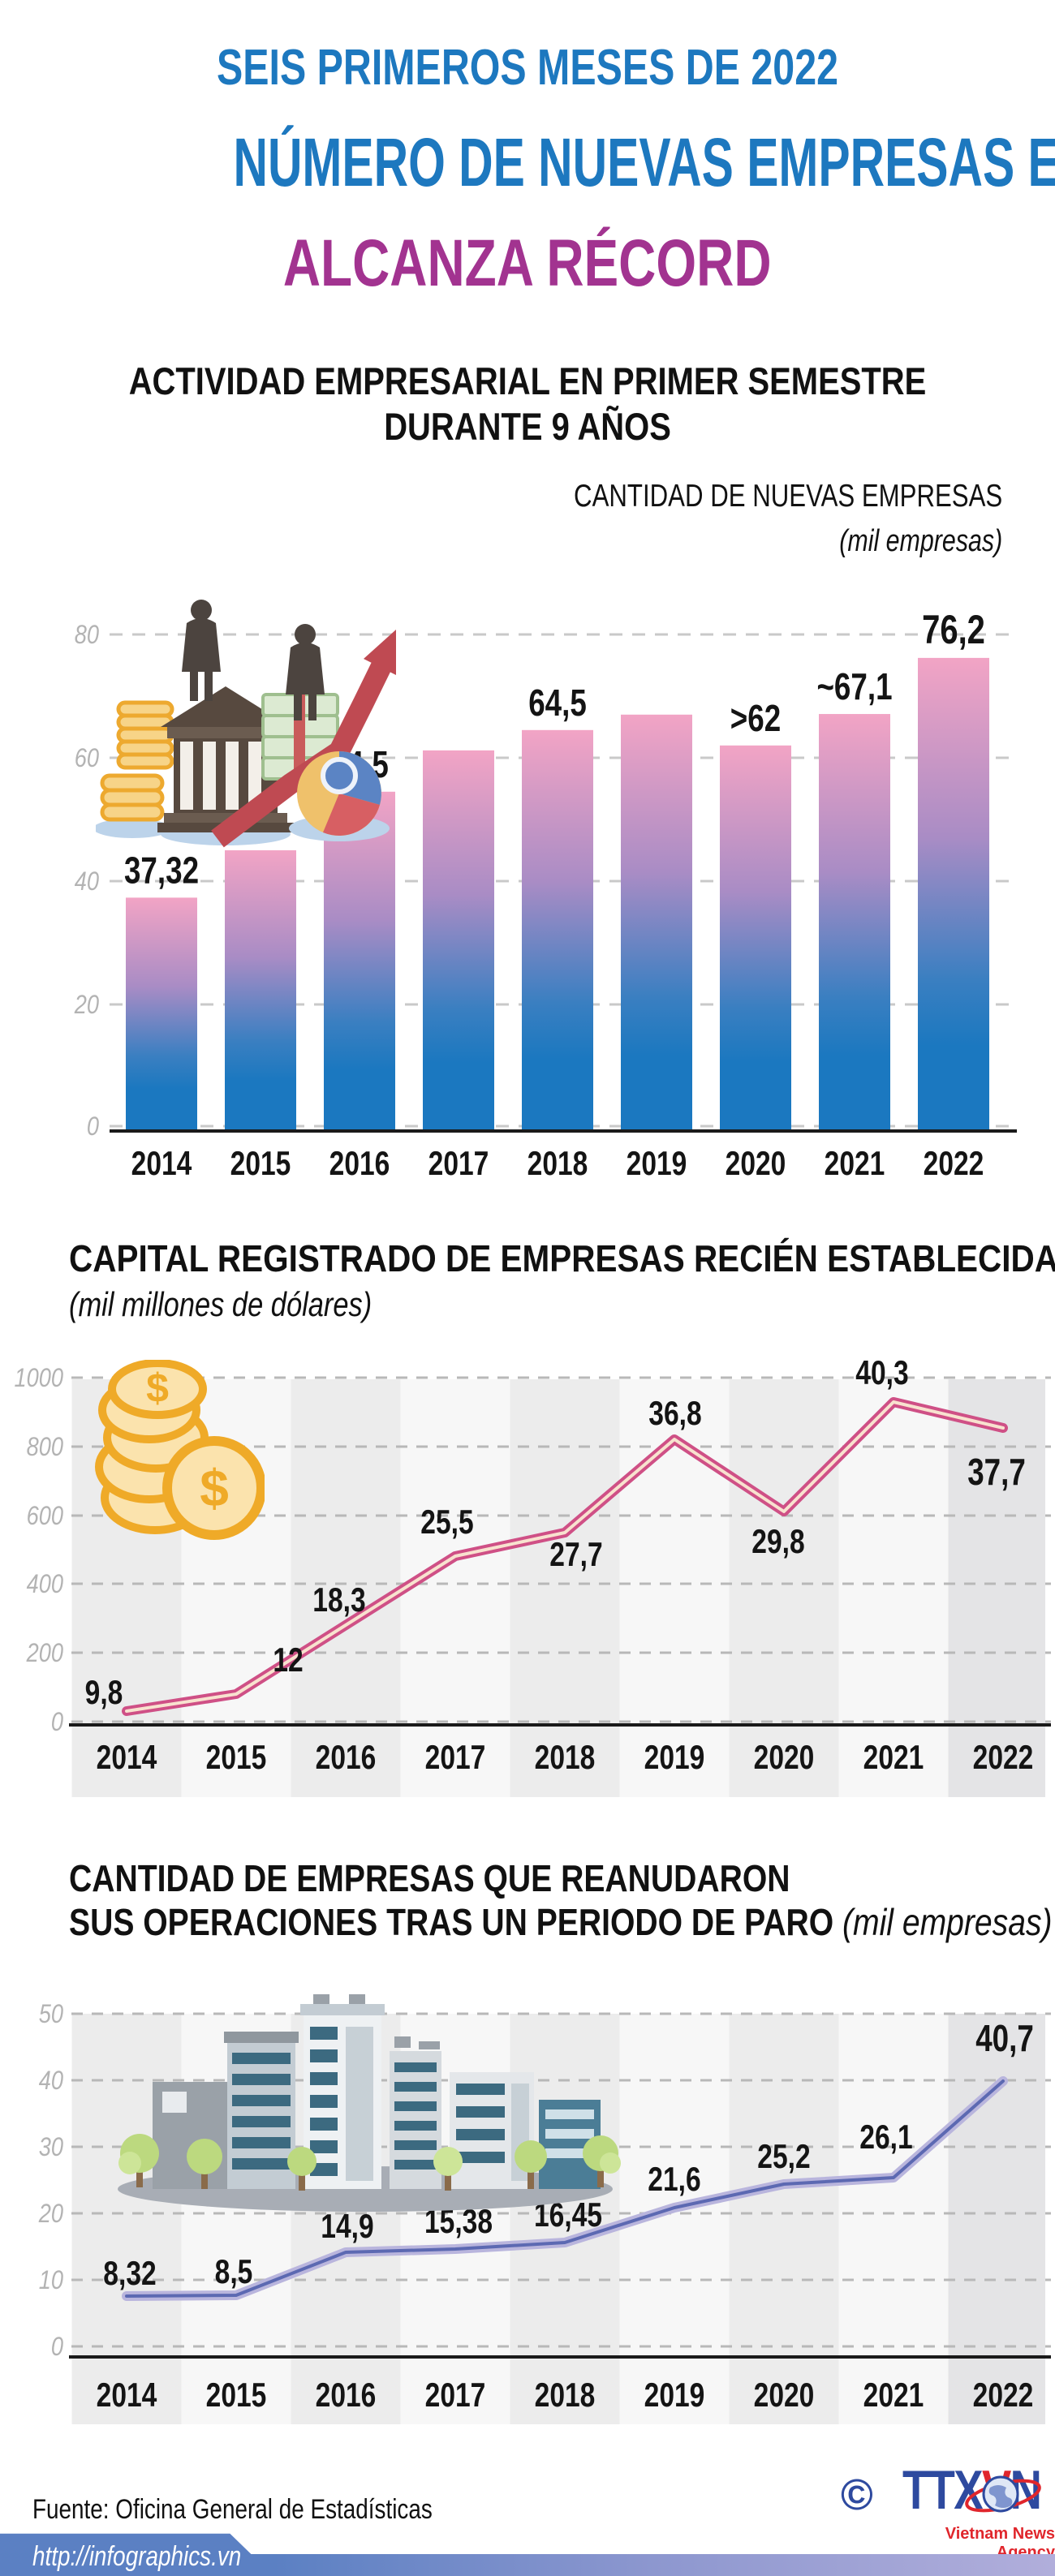  I want to click on y-tick-label: 200, so click(45, 1654).